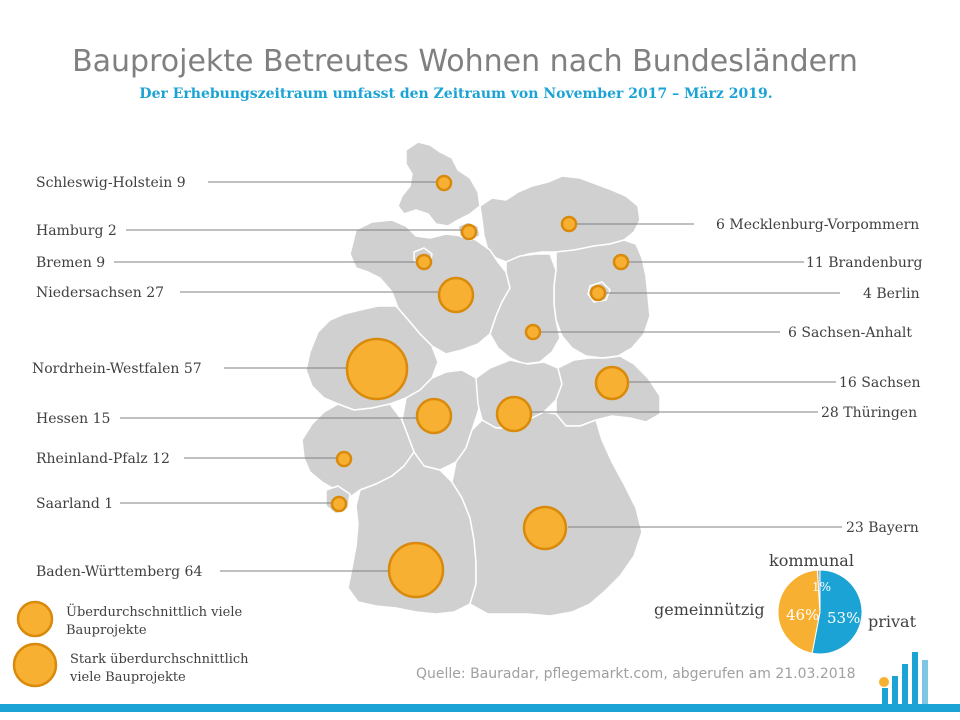 This screenshot has height=720, width=960. Describe the element at coordinates (416, 570) in the screenshot. I see `marker-baden-wuerttemberg` at that location.